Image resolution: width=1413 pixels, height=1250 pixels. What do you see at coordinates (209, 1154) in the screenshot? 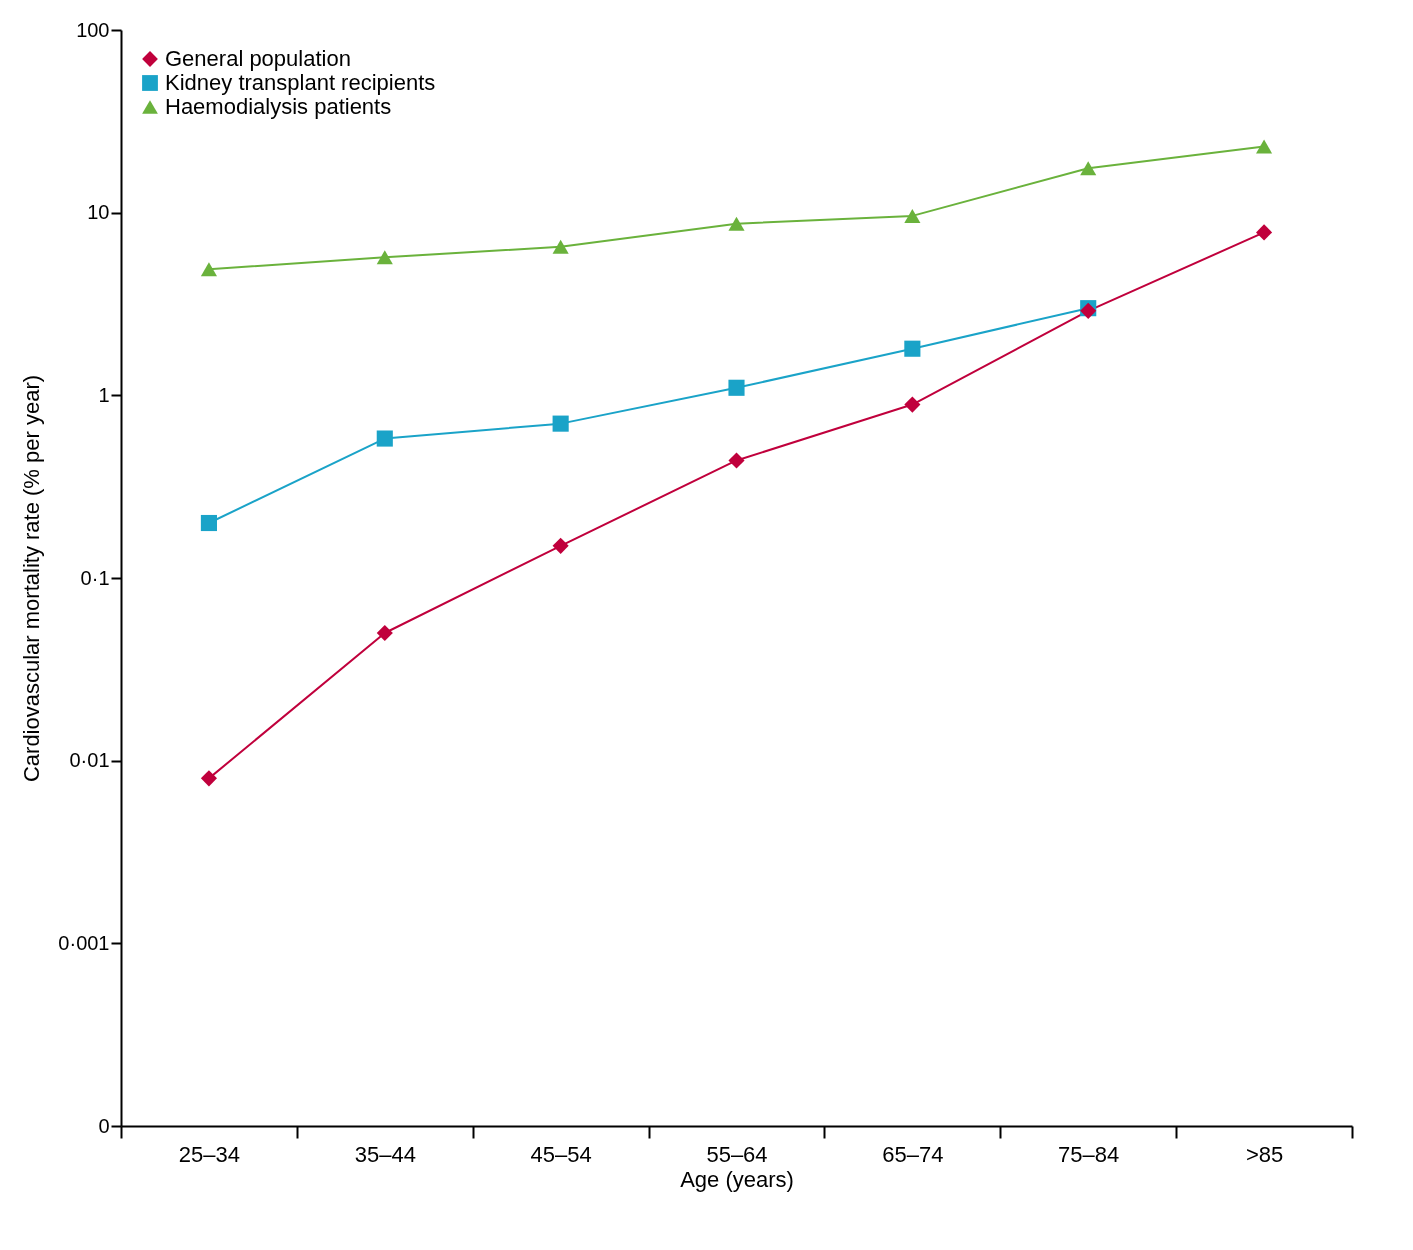
I see `x-tick-label: 25–34` at bounding box center [209, 1154].